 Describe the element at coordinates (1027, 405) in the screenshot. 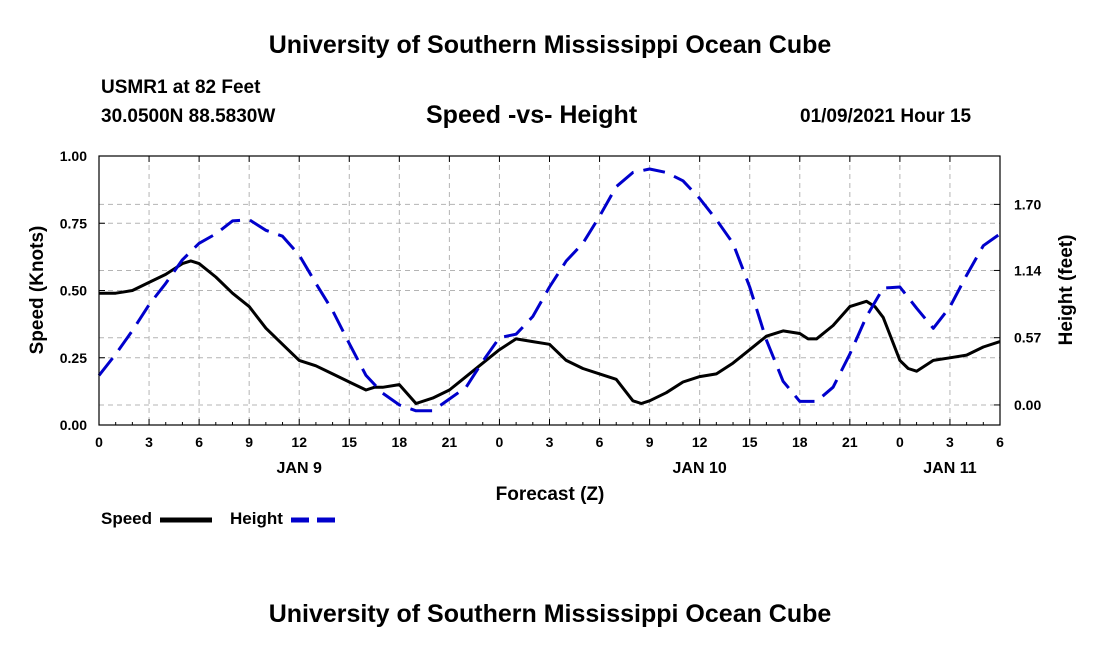

I see `y-tick-label-right: 0.00` at that location.